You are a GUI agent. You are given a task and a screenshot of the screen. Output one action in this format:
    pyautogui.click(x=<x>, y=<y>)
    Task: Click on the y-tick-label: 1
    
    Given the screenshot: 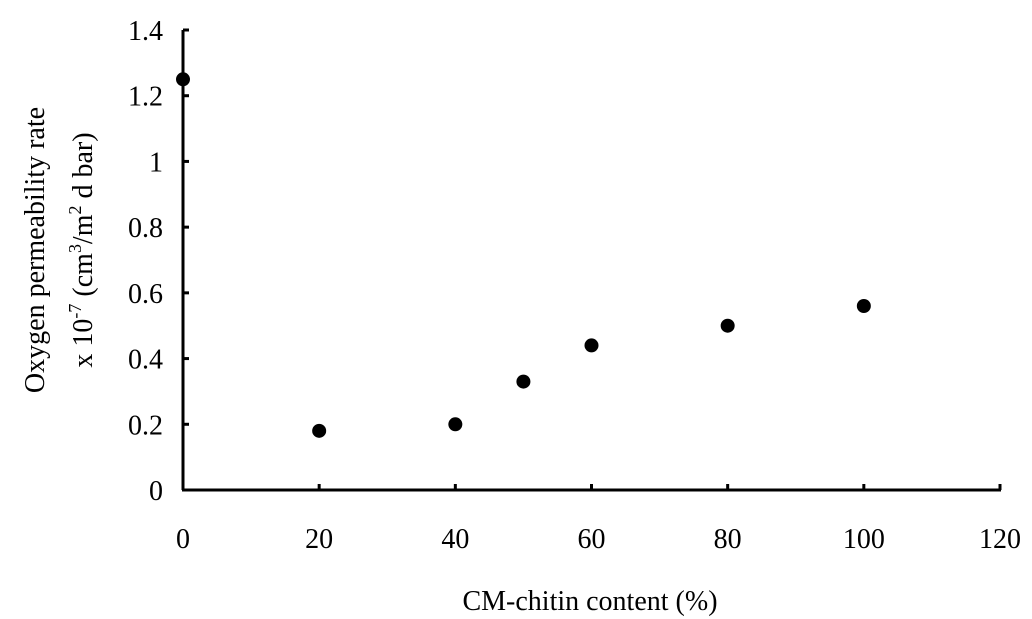 What is the action you would take?
    pyautogui.click(x=156, y=162)
    